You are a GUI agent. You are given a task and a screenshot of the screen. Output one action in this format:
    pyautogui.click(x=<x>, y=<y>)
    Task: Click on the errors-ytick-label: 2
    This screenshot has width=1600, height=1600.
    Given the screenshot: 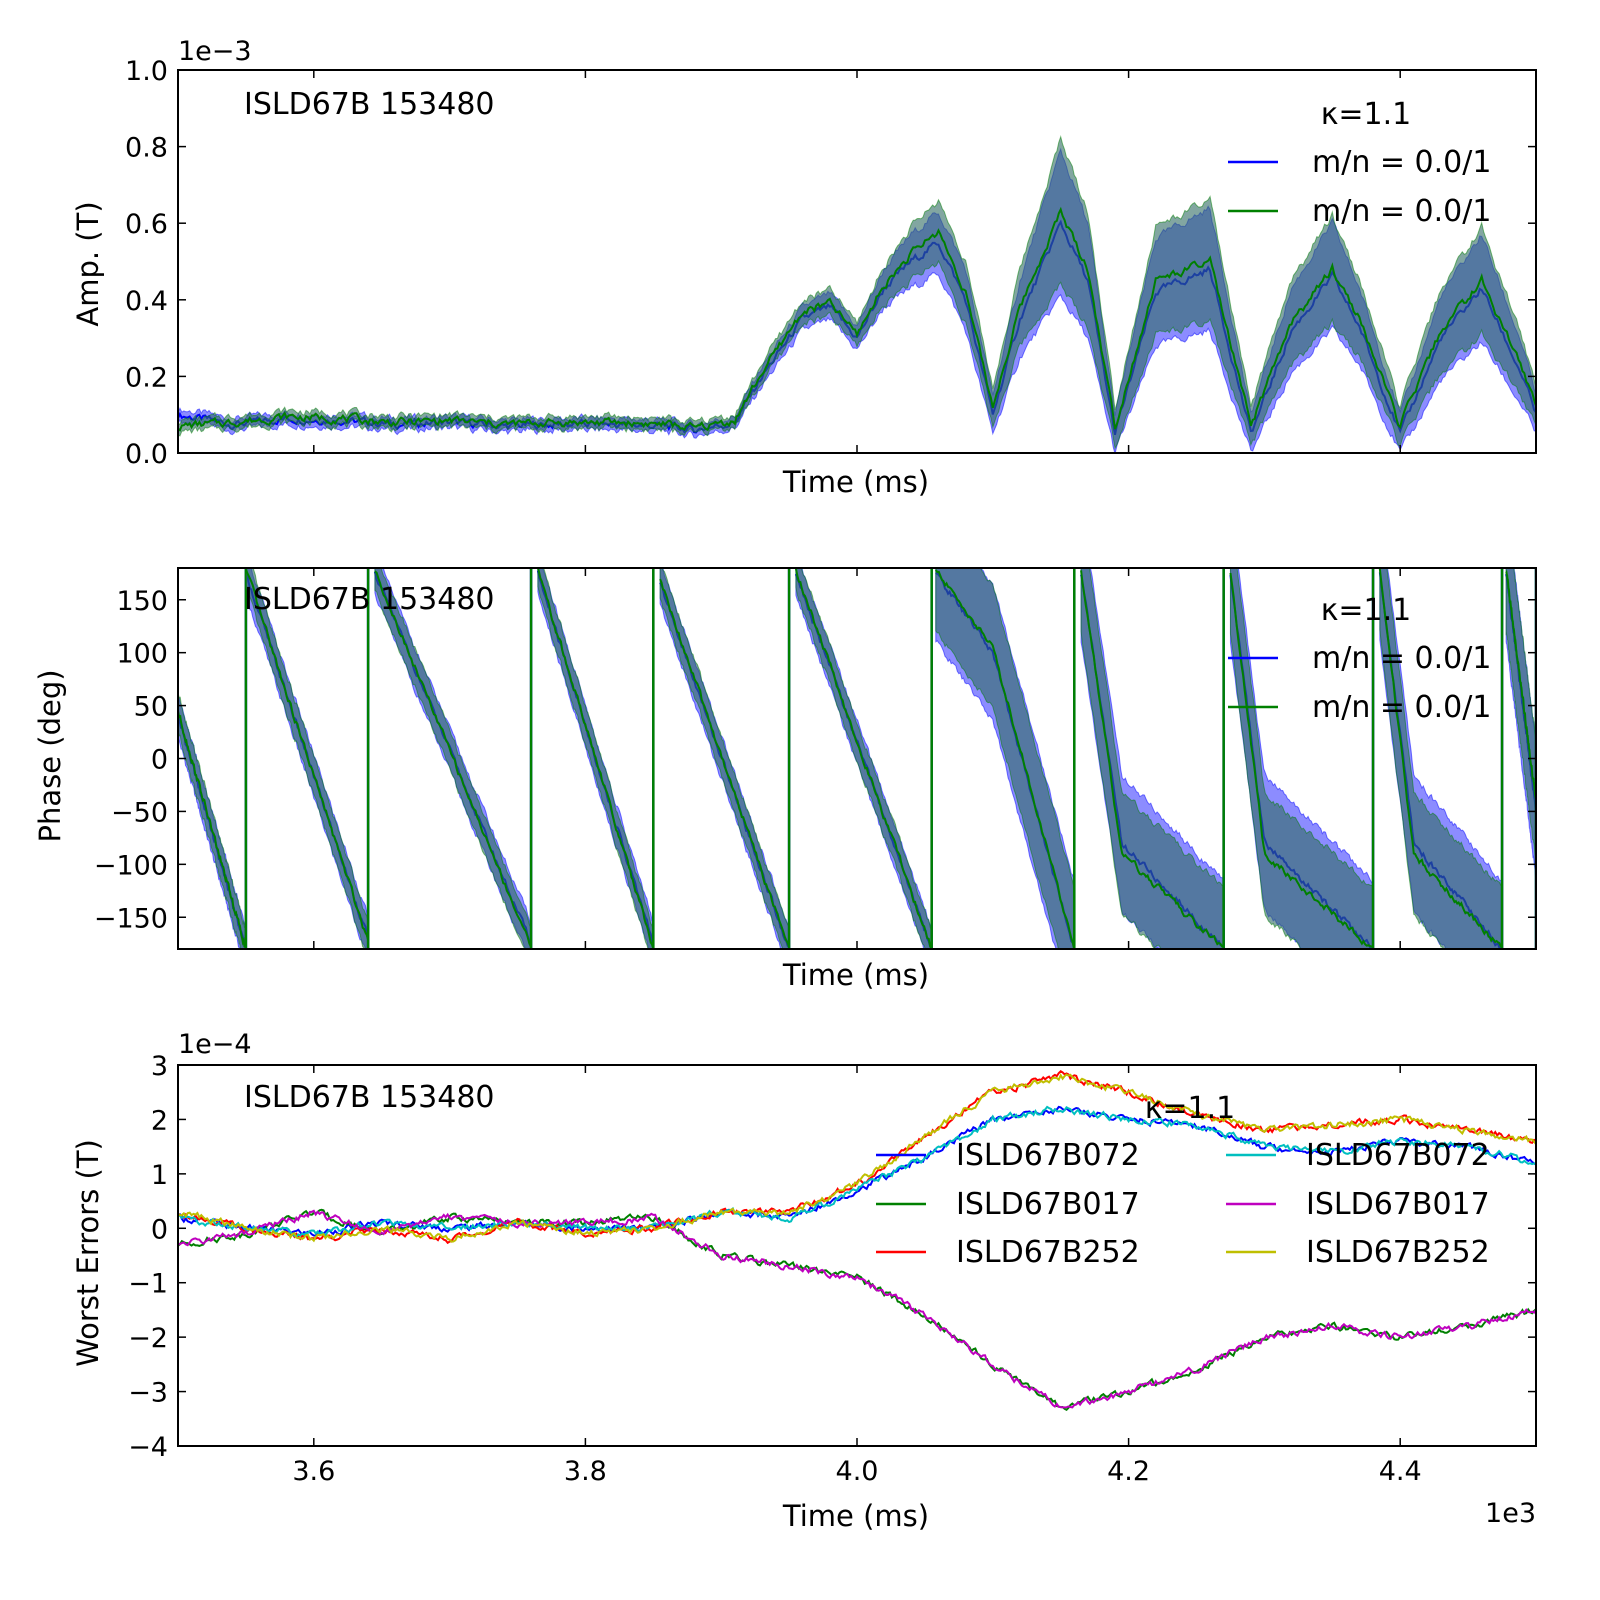 What is the action you would take?
    pyautogui.click(x=159, y=1120)
    